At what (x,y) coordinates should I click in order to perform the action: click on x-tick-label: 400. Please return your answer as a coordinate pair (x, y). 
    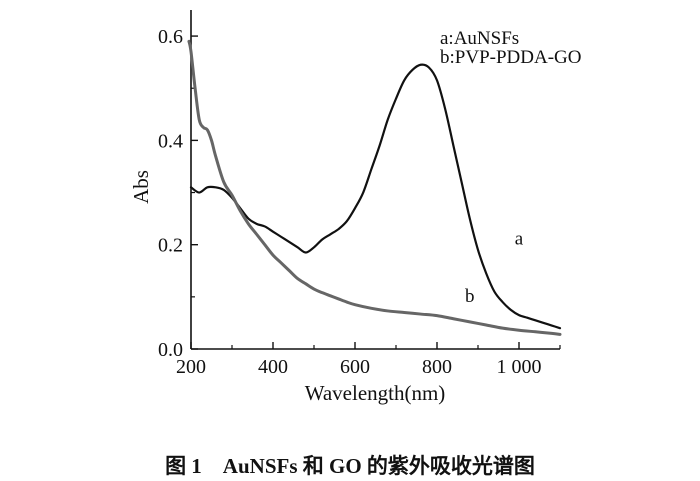
    Looking at the image, I should click on (273, 367).